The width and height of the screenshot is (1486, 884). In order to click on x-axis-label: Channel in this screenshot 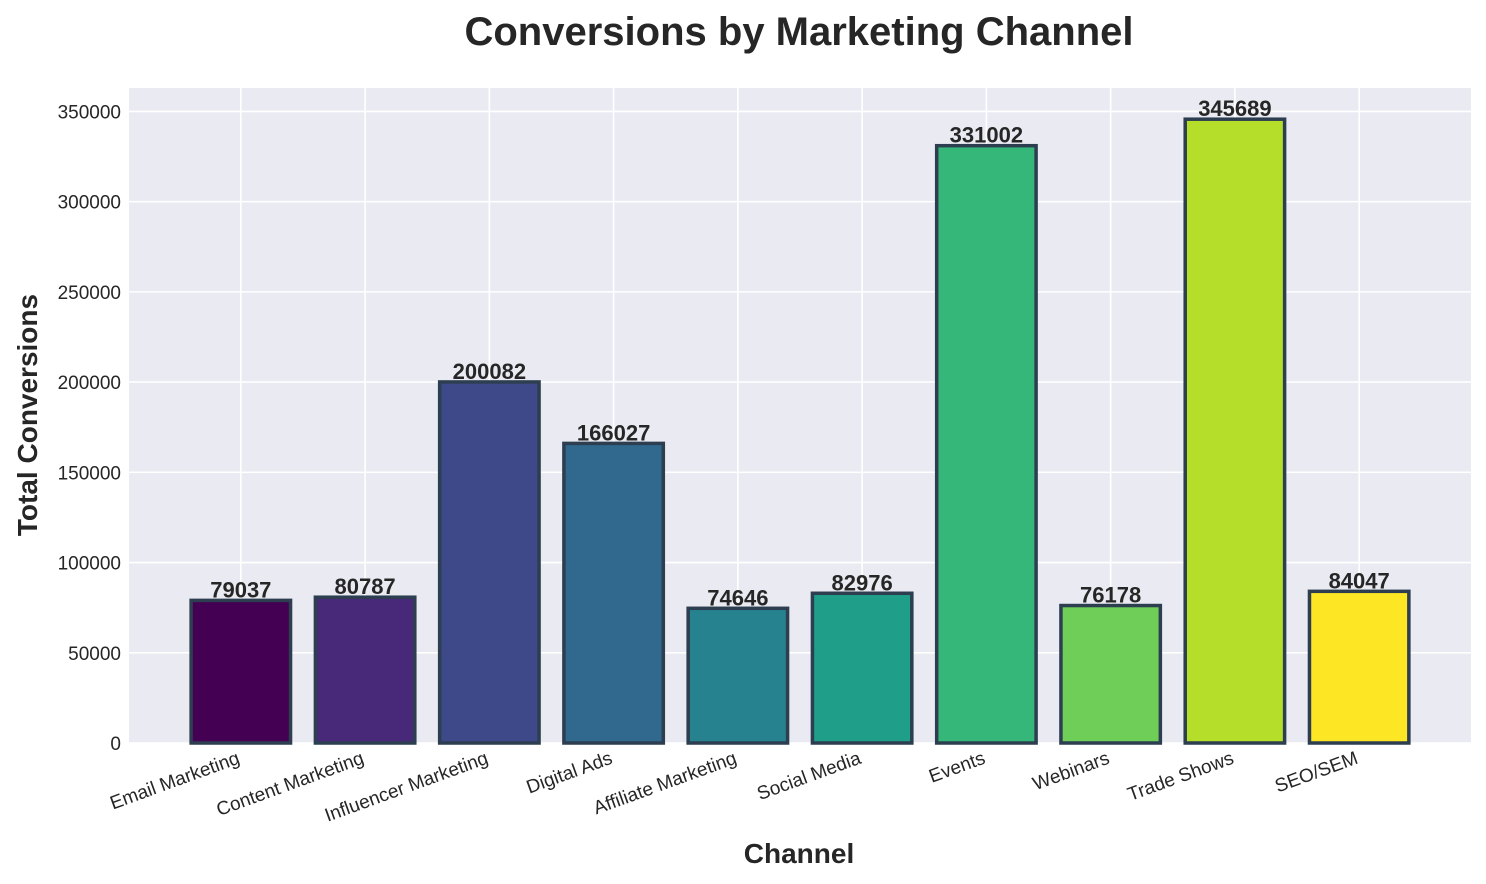, I will do `click(799, 853)`.